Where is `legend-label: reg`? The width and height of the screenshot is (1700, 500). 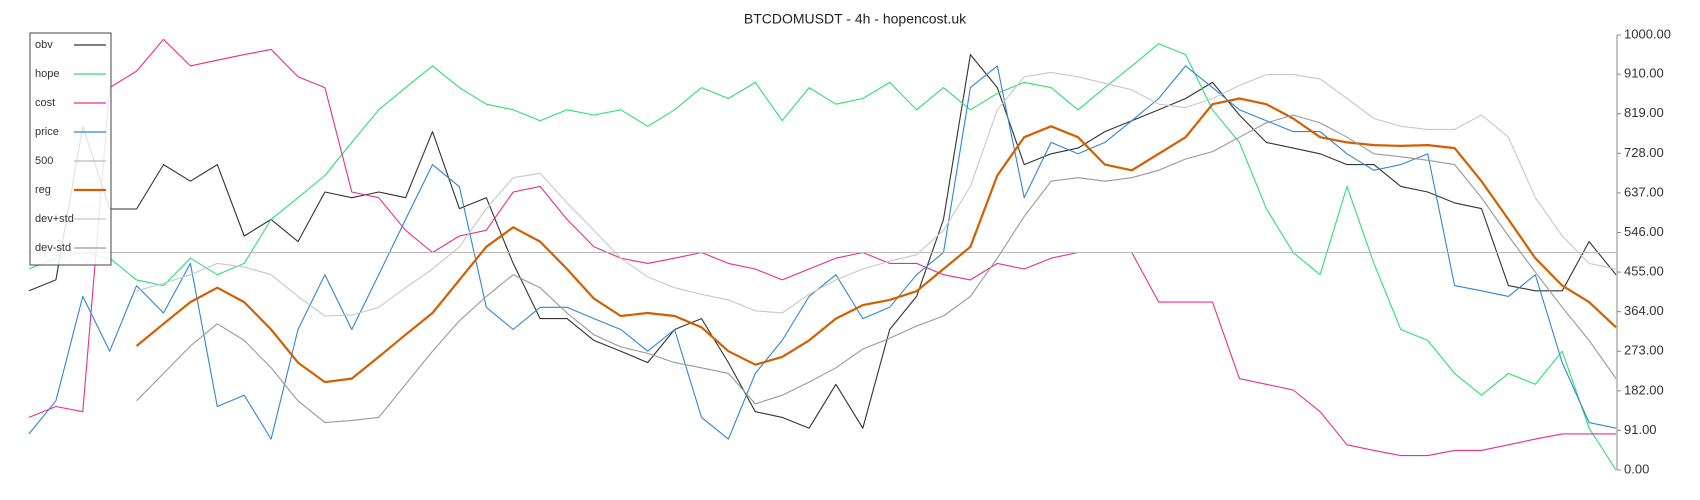 legend-label: reg is located at coordinates (43, 190).